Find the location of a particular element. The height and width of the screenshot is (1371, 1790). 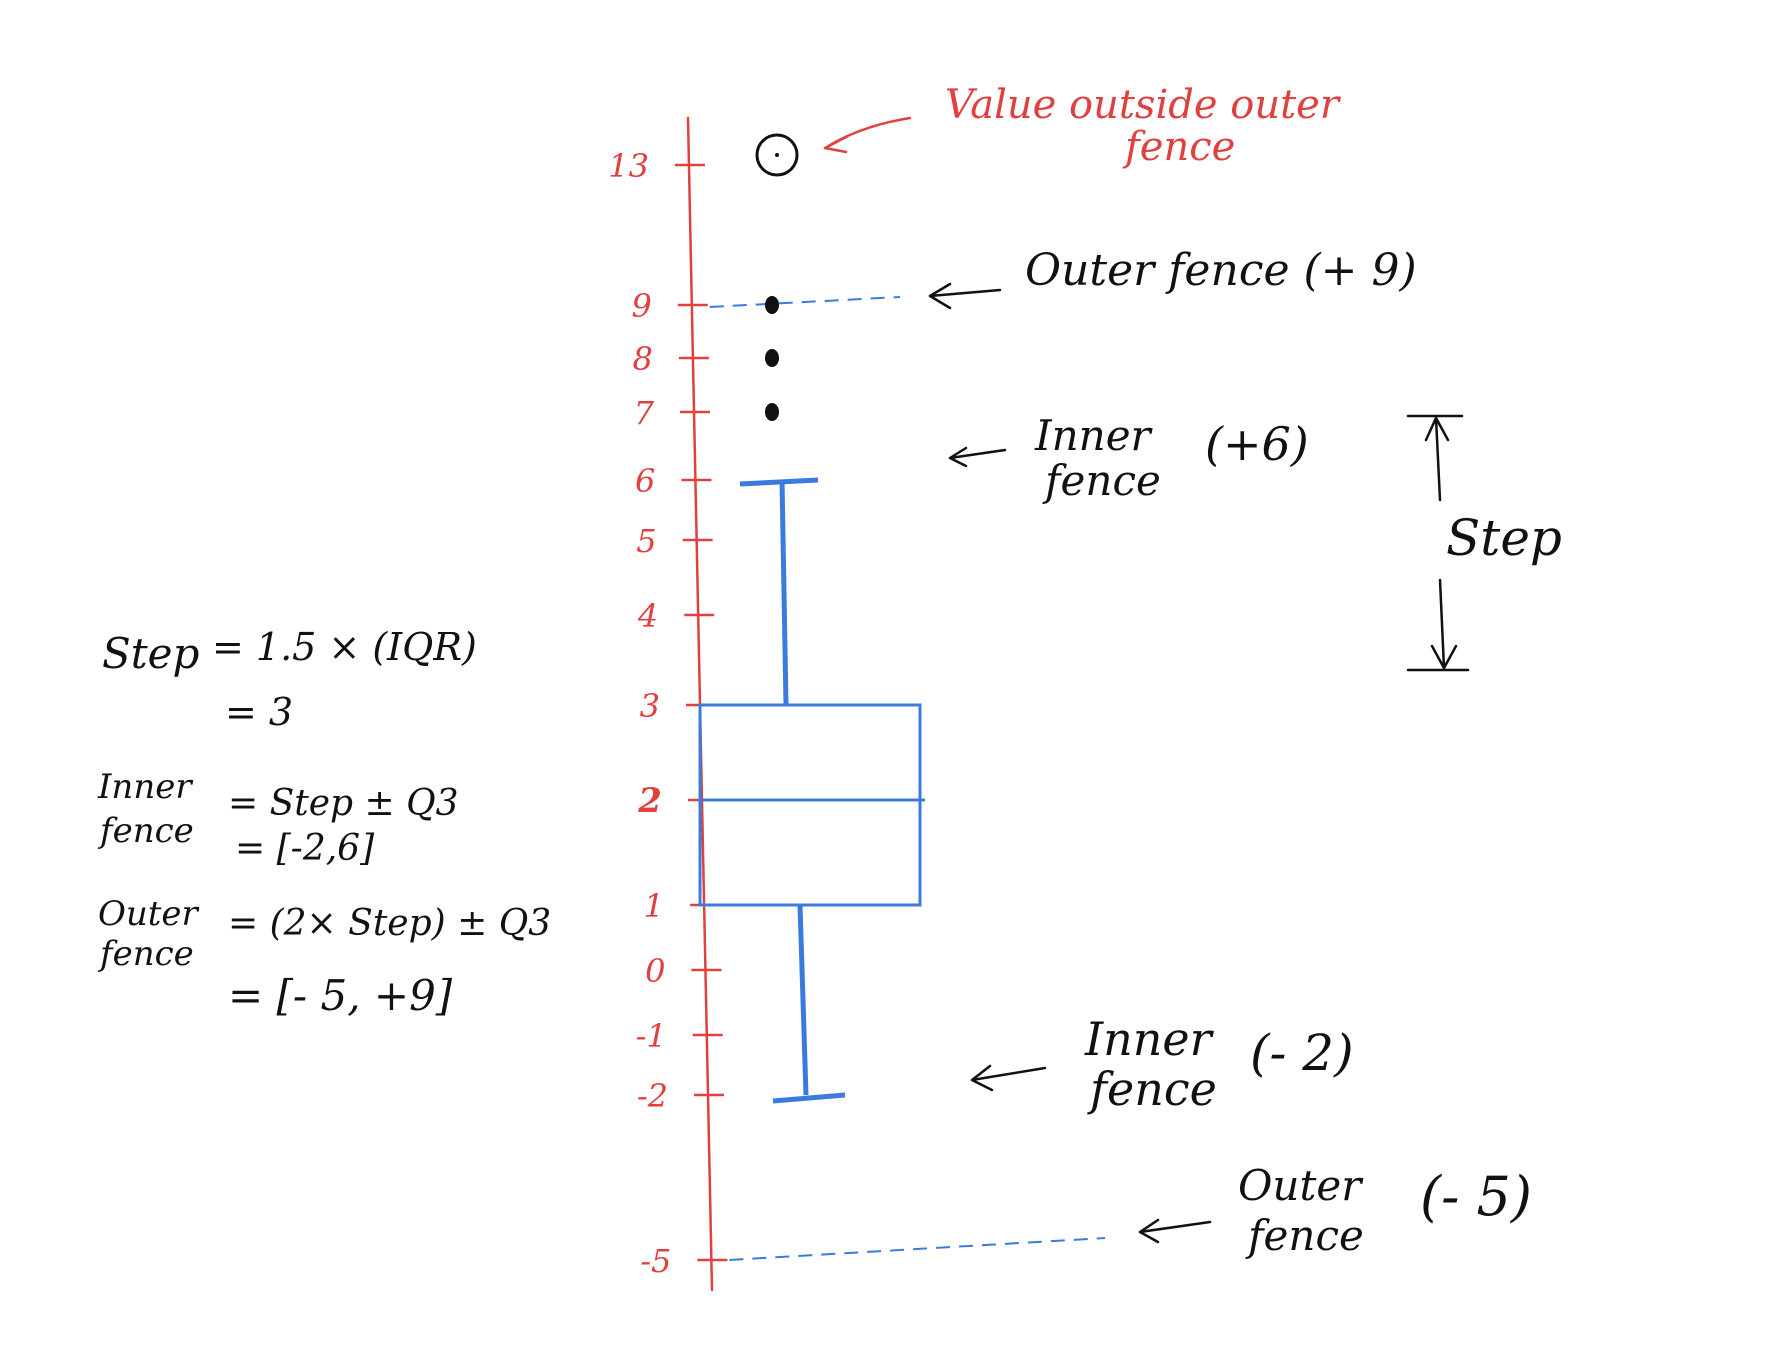

axis-tick-label-2: 8 is located at coordinates (643, 359).